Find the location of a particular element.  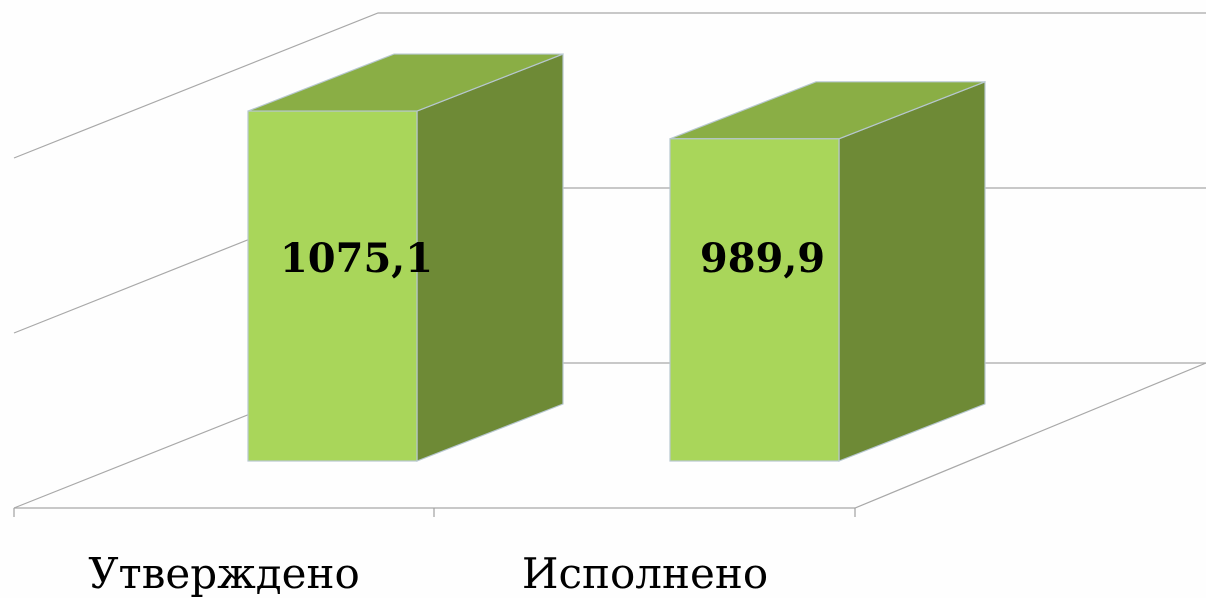

x-axis: Утверждено Исполнено is located at coordinates (434, 553).